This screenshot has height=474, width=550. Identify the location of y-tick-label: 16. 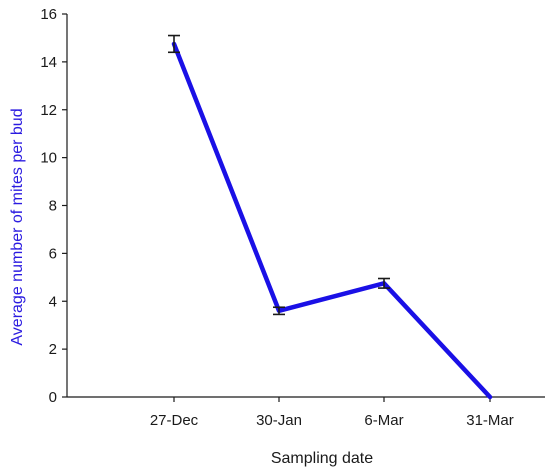
(48, 14).